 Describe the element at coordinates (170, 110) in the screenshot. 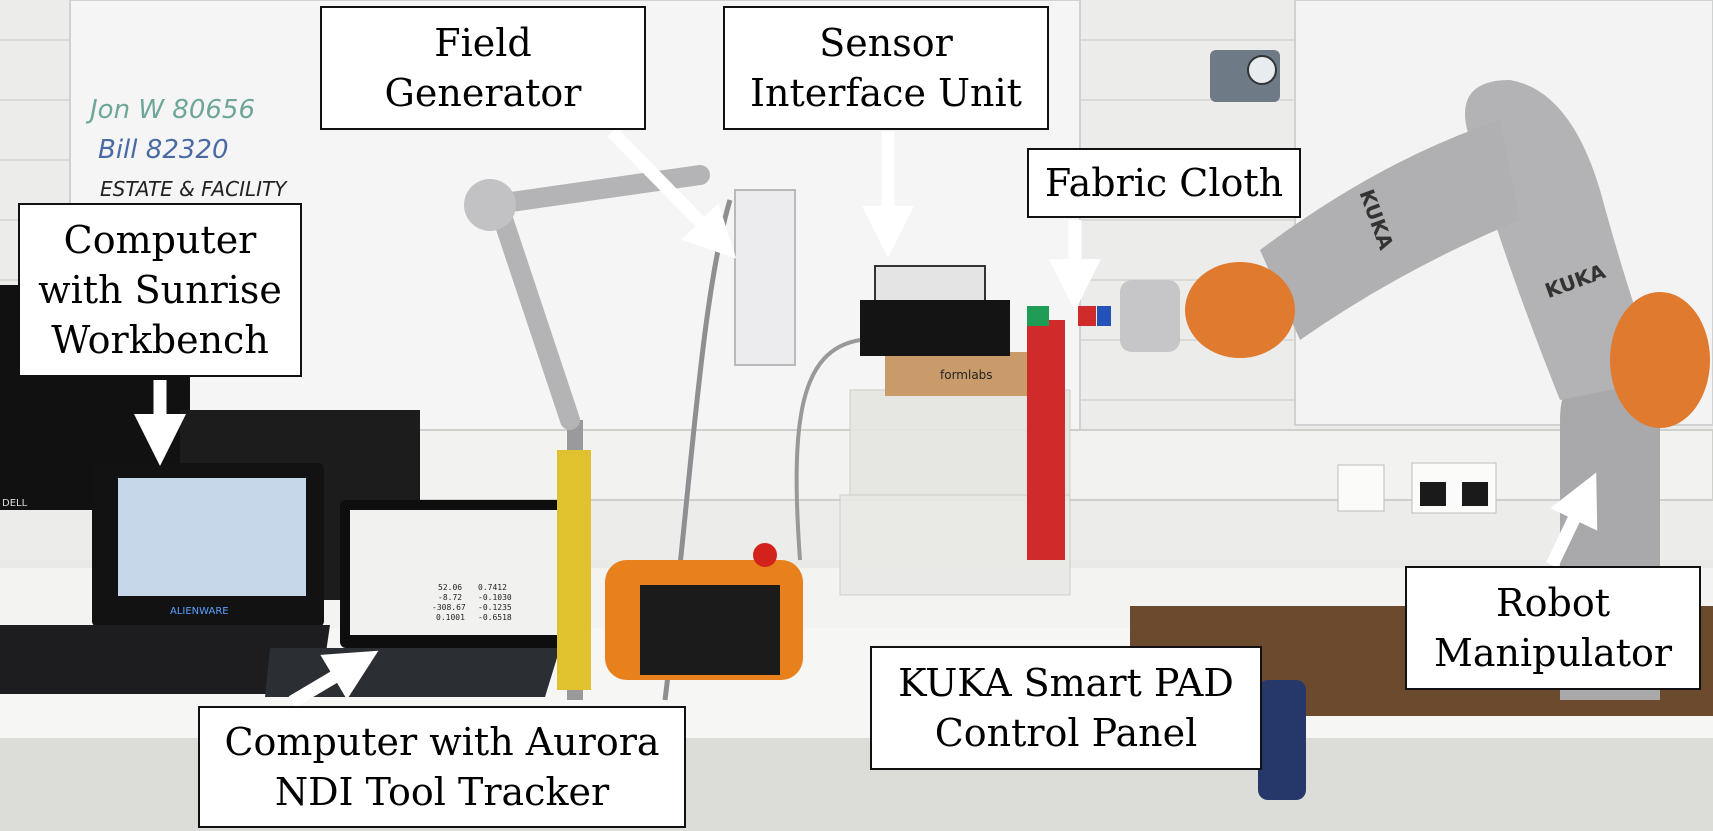

I see `whiteboard-line-1: Jon W 80656` at that location.